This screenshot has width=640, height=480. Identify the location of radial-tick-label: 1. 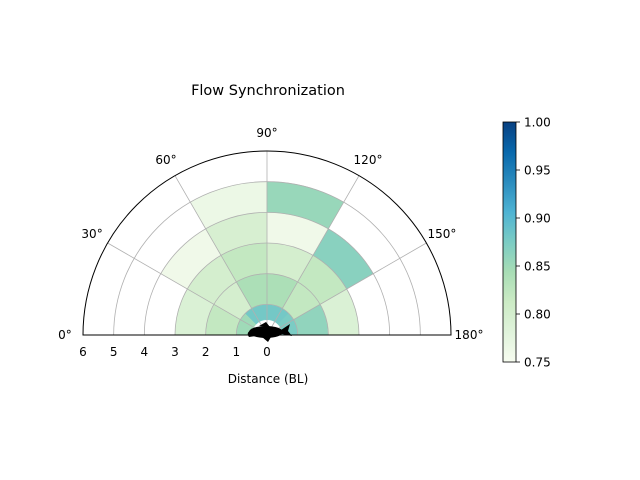
(237, 352).